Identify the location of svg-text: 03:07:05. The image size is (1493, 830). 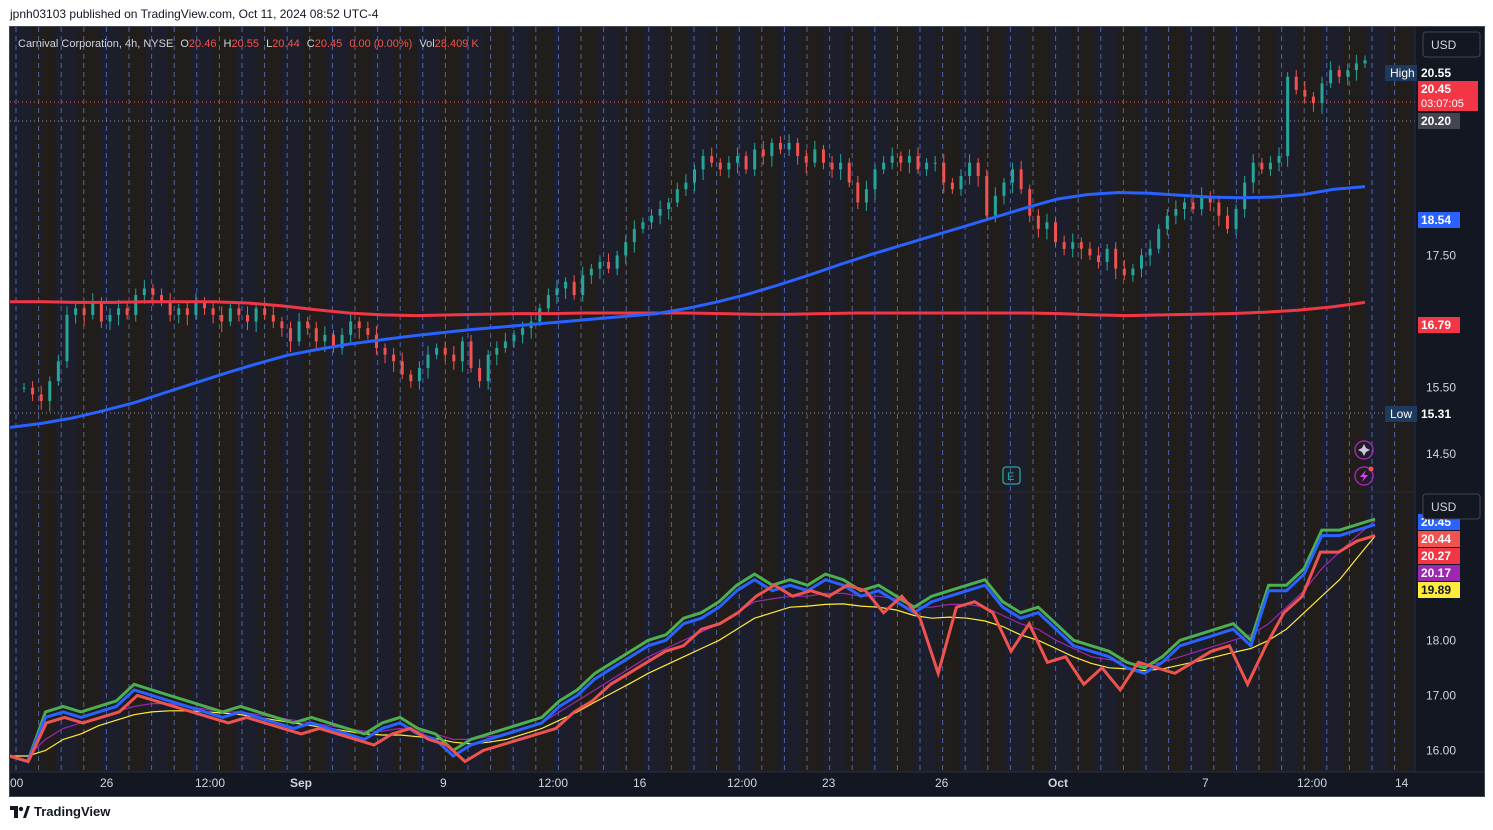
(1442, 104).